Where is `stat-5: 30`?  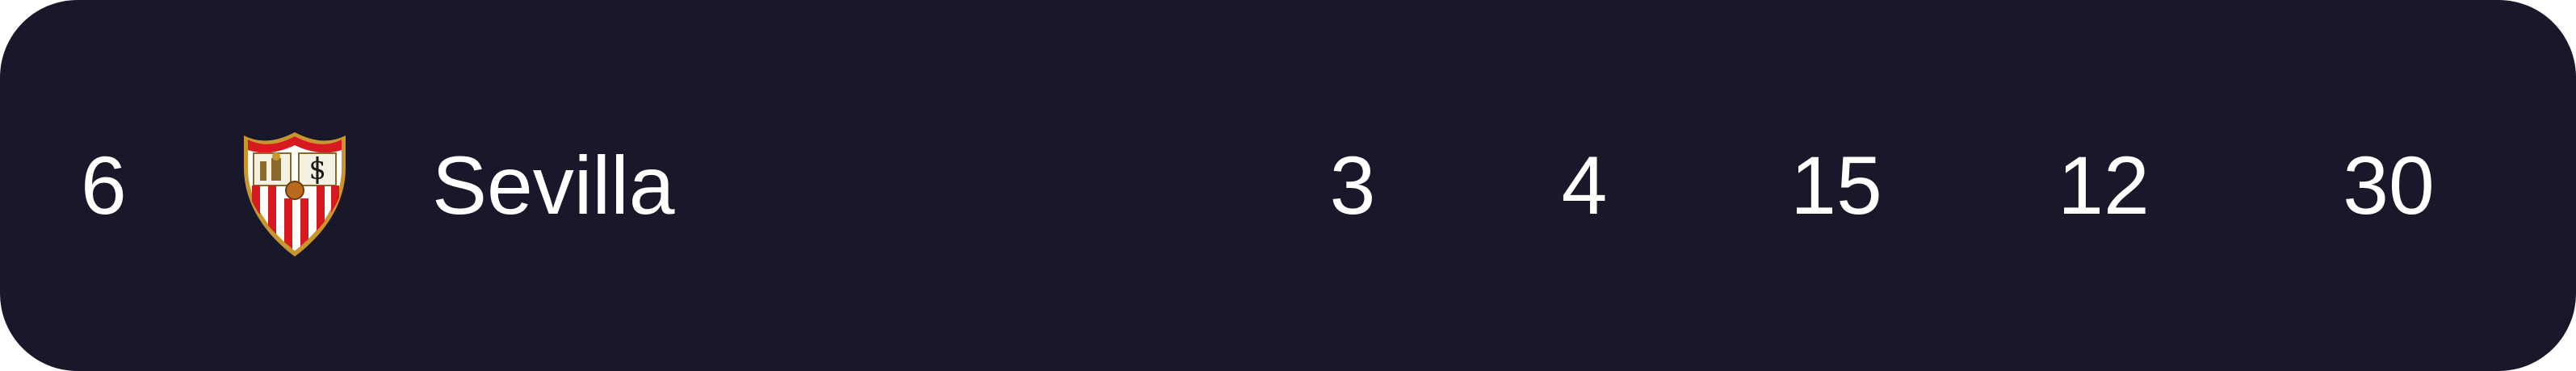
stat-5: 30 is located at coordinates (2389, 185).